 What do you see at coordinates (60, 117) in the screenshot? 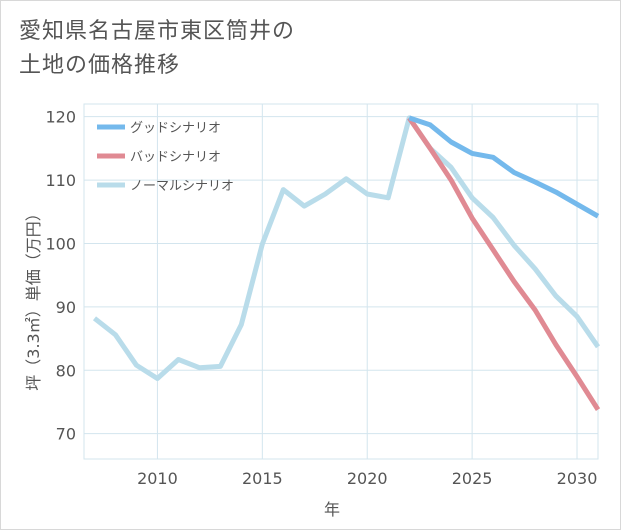
I see `y-tick-label: 120` at bounding box center [60, 117].